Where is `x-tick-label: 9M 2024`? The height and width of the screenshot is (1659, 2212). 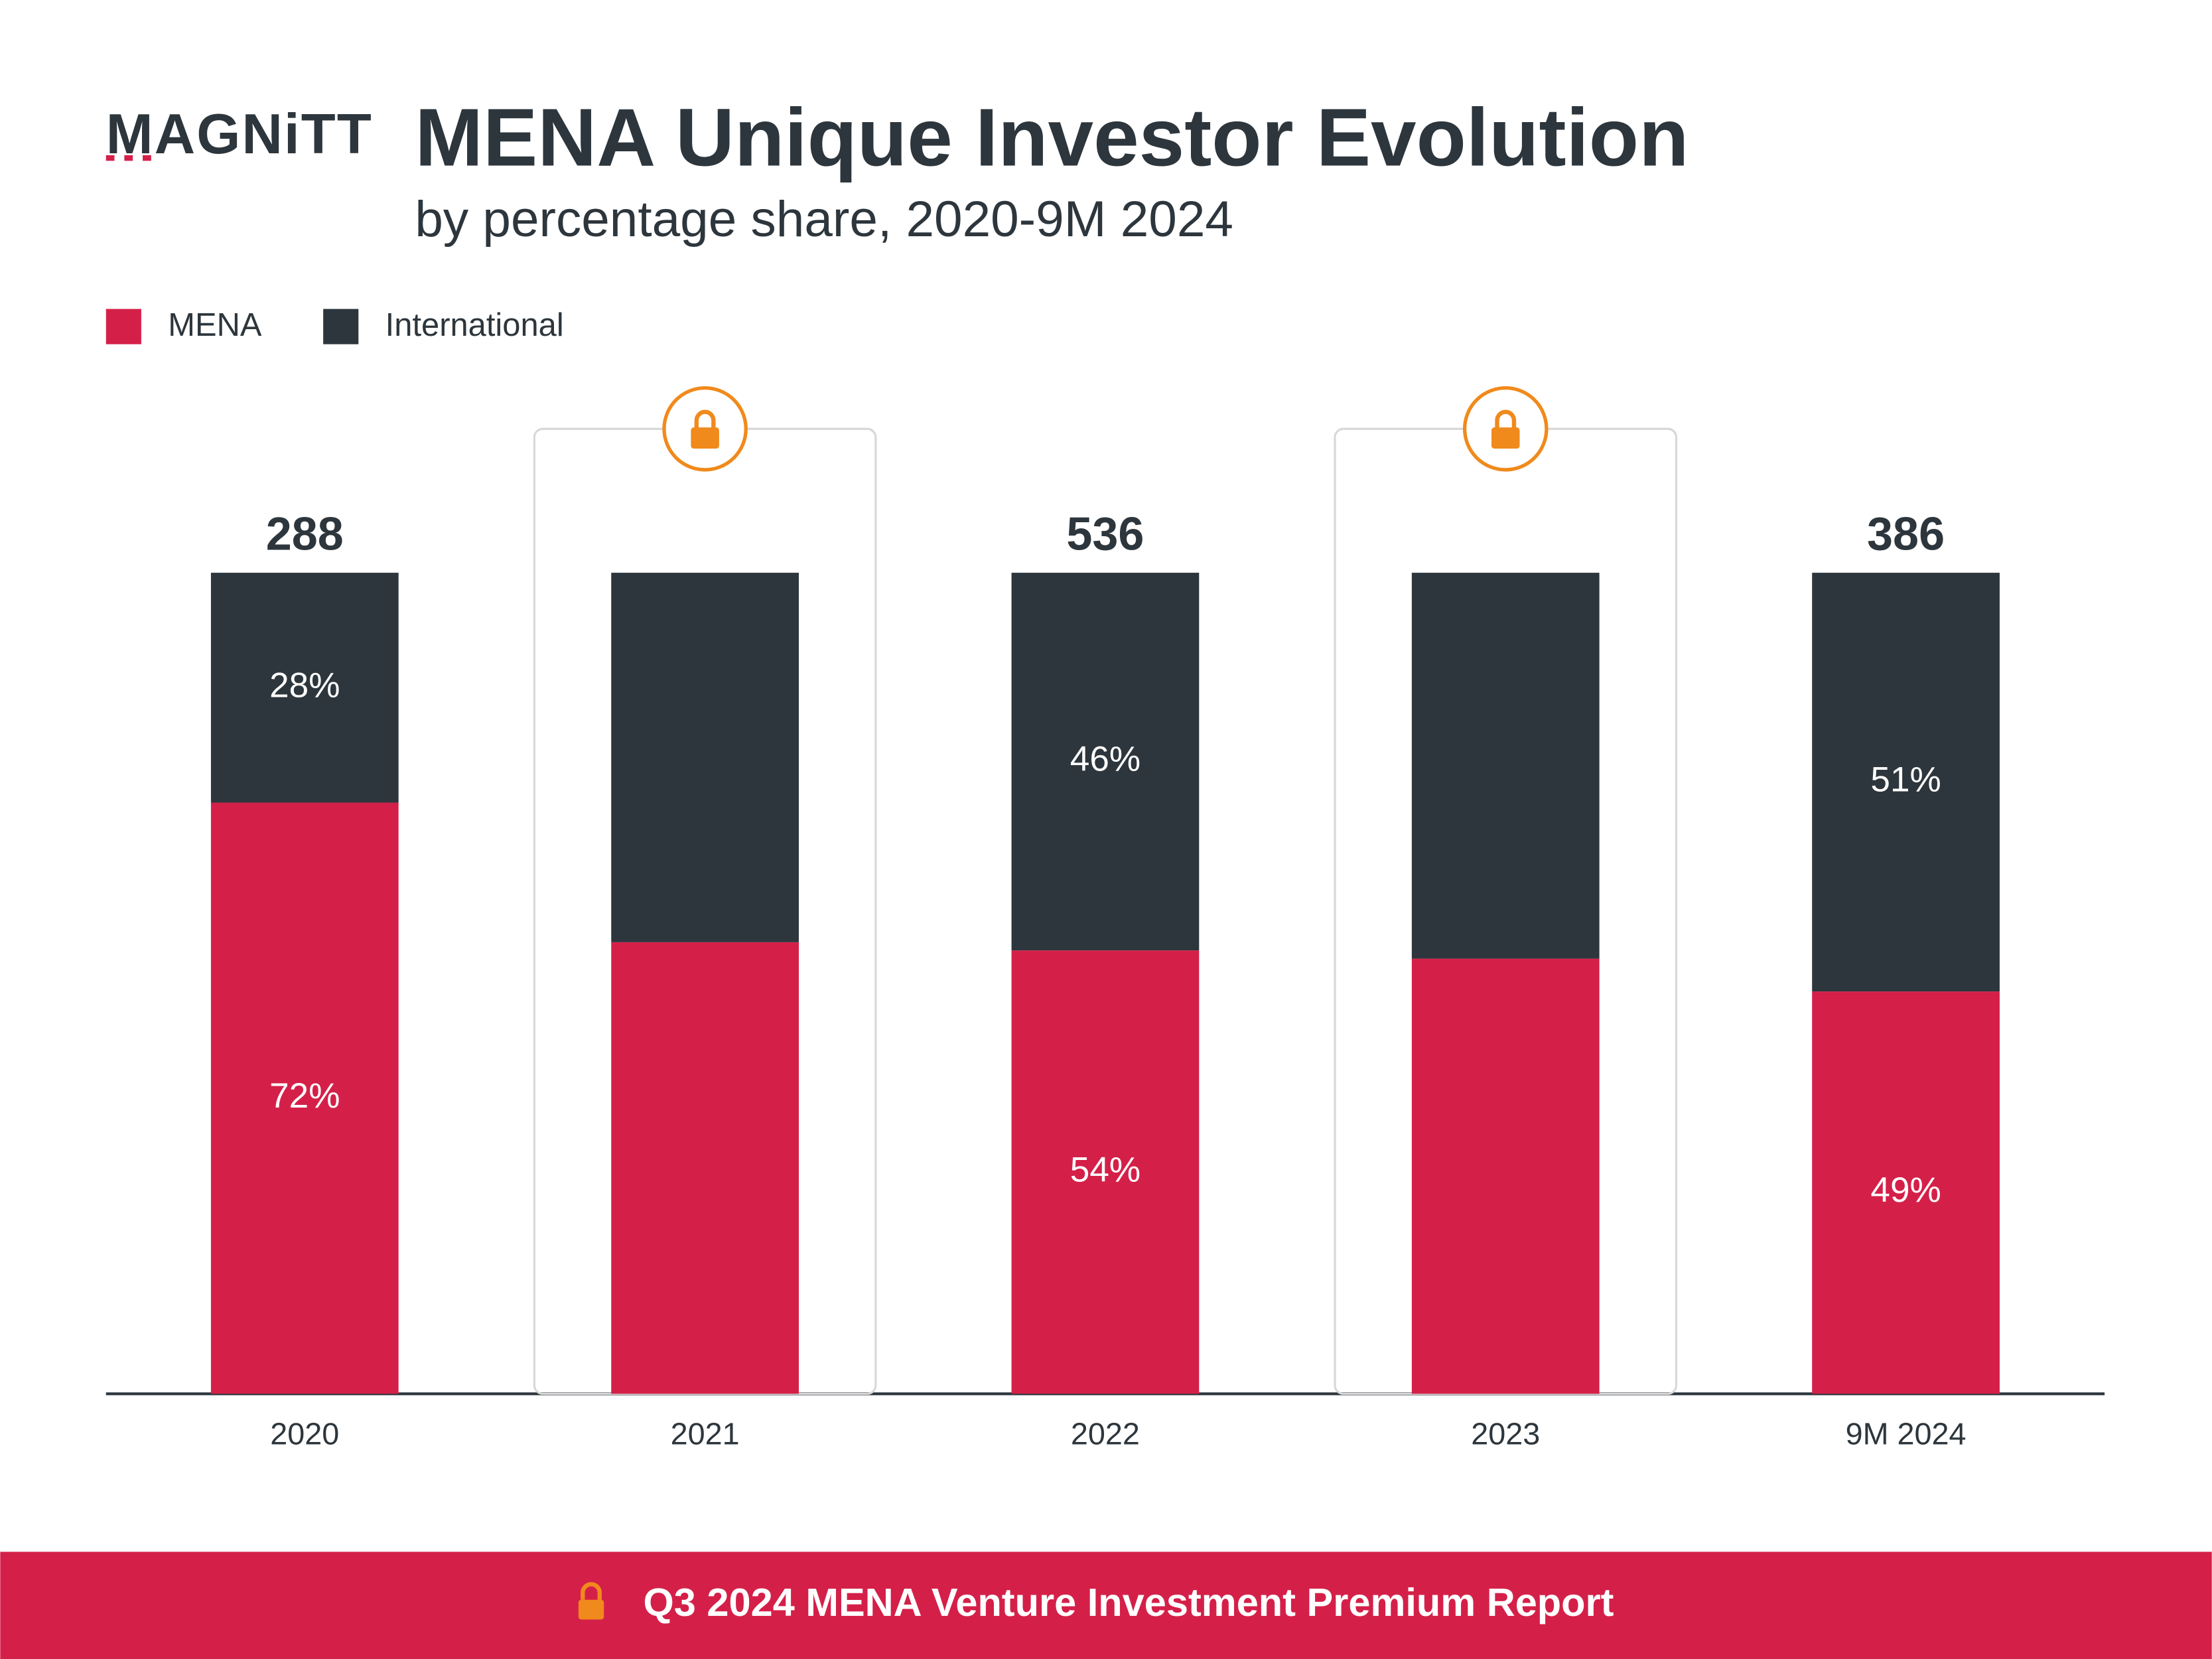 x-tick-label: 9M 2024 is located at coordinates (1906, 1433).